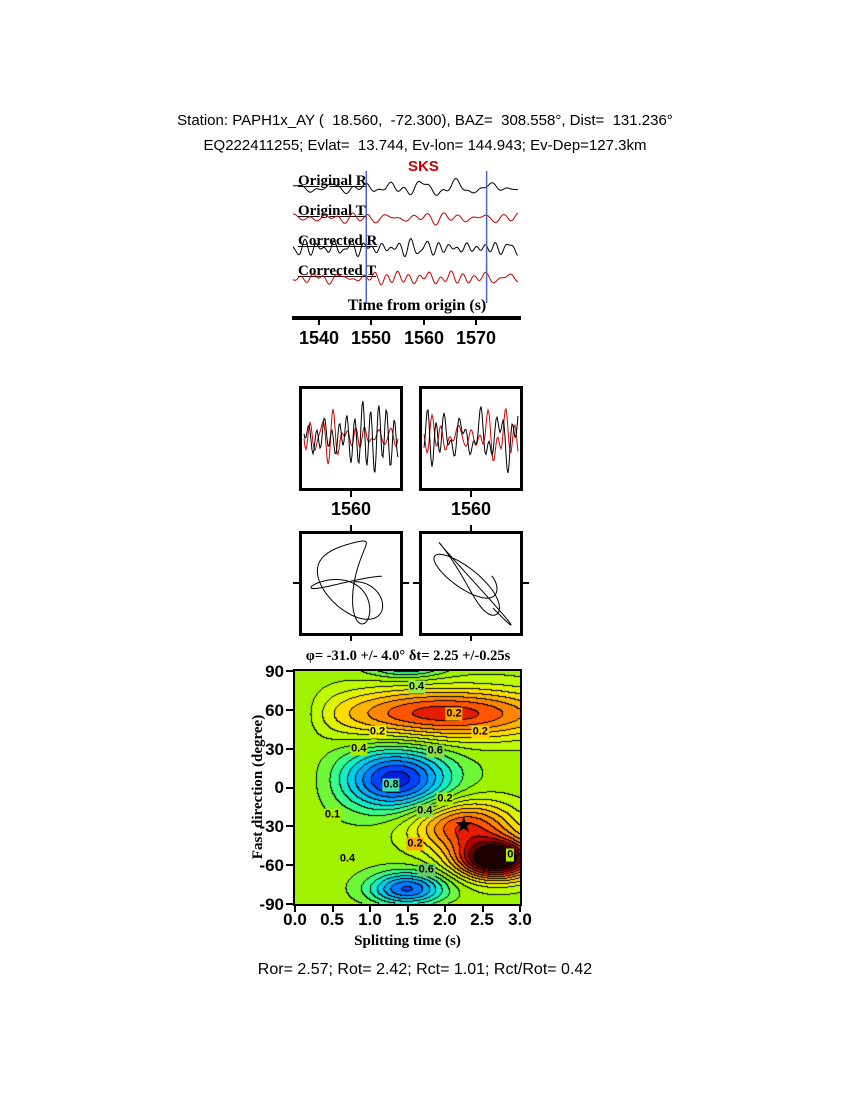  I want to click on zoom-panel-right, so click(471, 438).